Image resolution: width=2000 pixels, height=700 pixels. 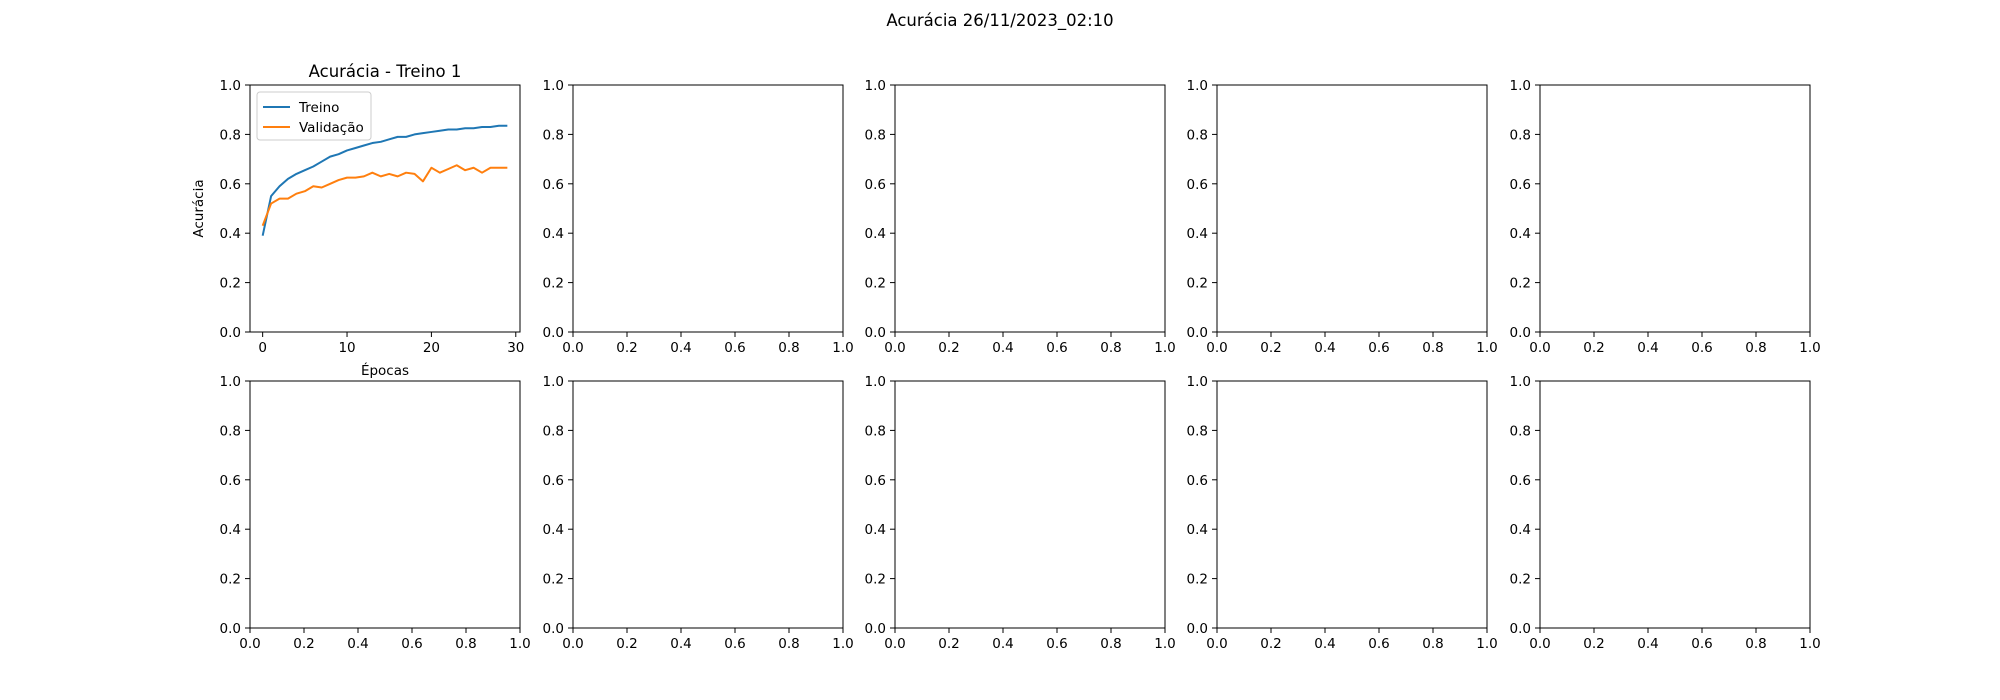 I want to click on subplot-6: 0.0 0.2 0.4 0.6 0.8 1.0 0.0 0.2 0.4 0.6 0.8 1.0, so click(x=375, y=513).